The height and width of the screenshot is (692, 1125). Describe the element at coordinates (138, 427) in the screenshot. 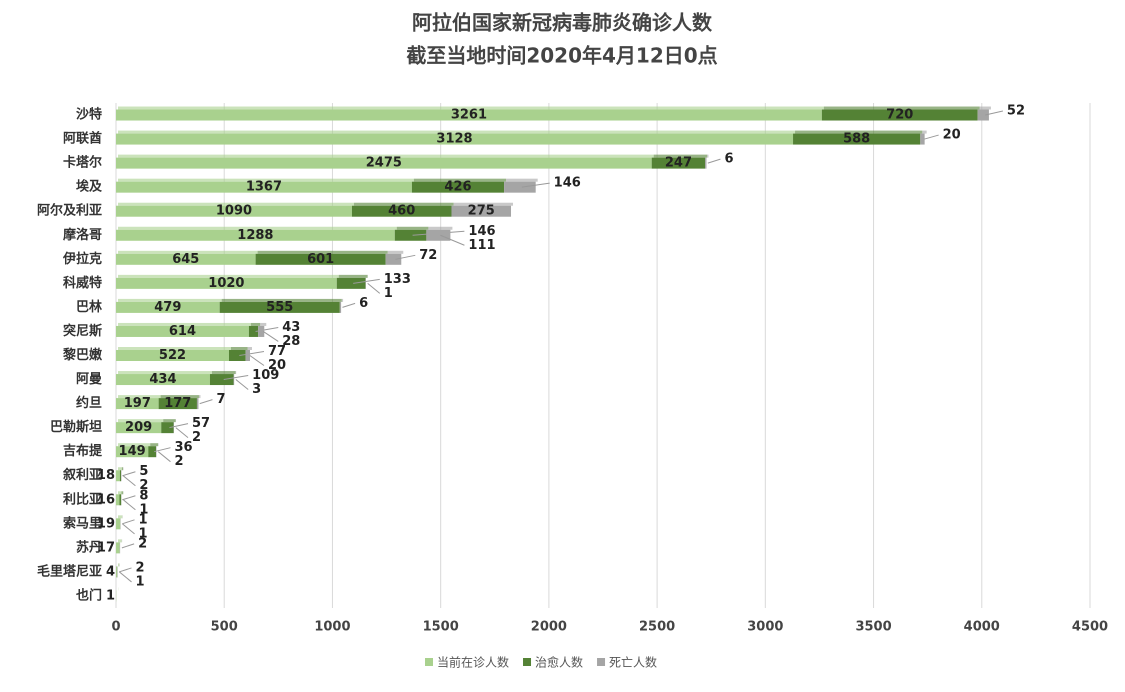

I see `data-label: 209` at that location.